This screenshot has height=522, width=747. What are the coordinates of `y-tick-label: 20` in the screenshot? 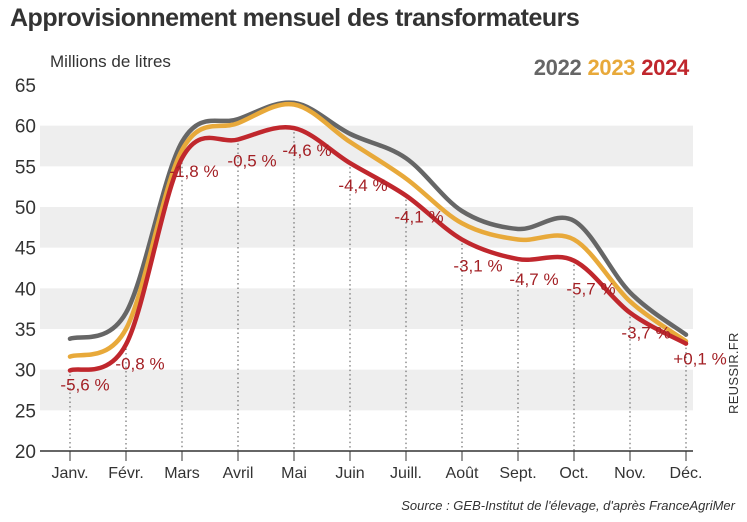 It's located at (25, 452).